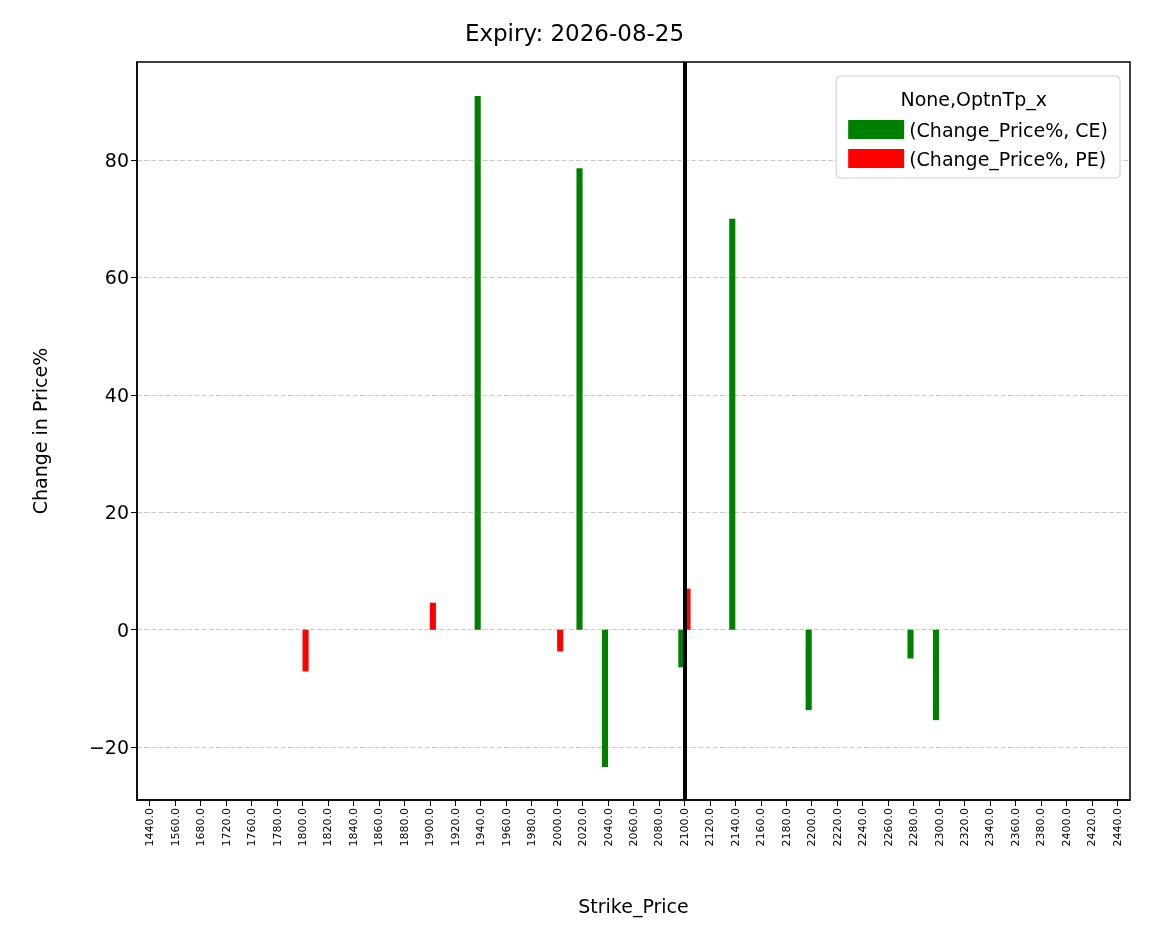 The image size is (1149, 939). I want to click on x-tick-label: 2040.0, so click(608, 827).